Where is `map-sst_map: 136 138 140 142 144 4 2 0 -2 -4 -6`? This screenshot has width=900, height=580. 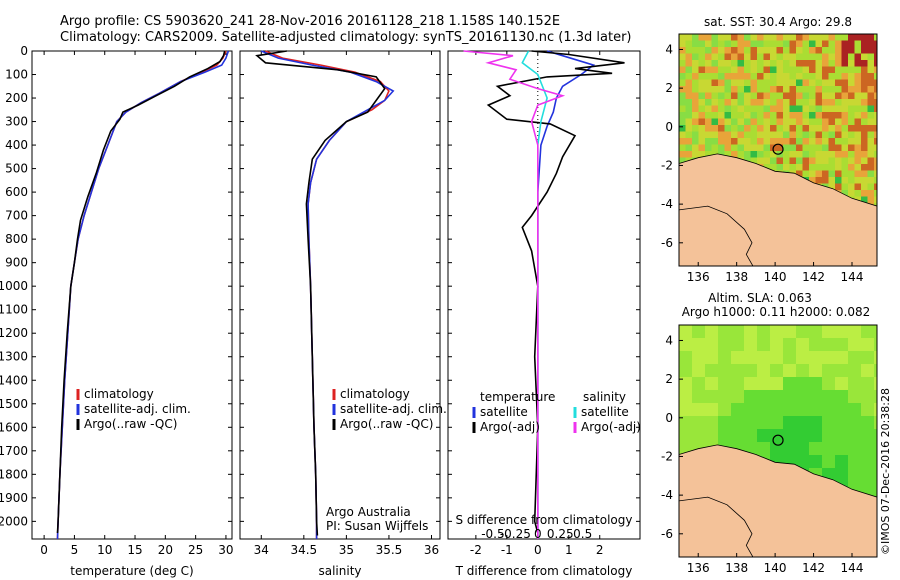
map-sst_map: 136 138 140 142 144 4 2 0 -2 -4 -6 is located at coordinates (769, 158).